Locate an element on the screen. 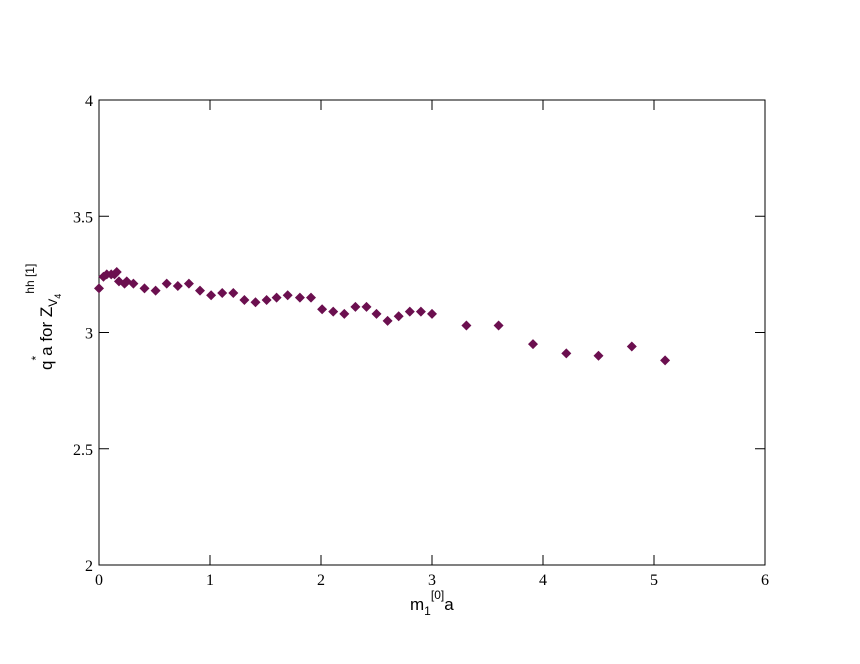 This screenshot has height=664, width=860. y-tick-label: 2 is located at coordinates (89, 566).